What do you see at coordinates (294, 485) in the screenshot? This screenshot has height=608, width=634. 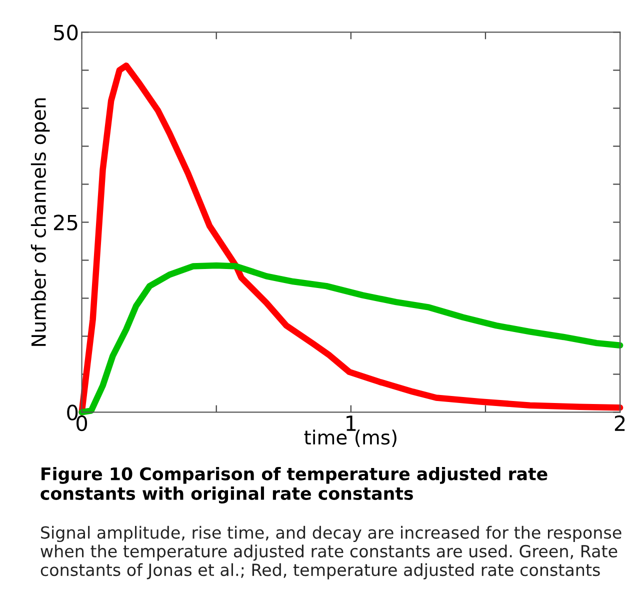 I see `text: Figure 10 Comparison of temperature adjusted rate constants with original rate constants` at bounding box center [294, 485].